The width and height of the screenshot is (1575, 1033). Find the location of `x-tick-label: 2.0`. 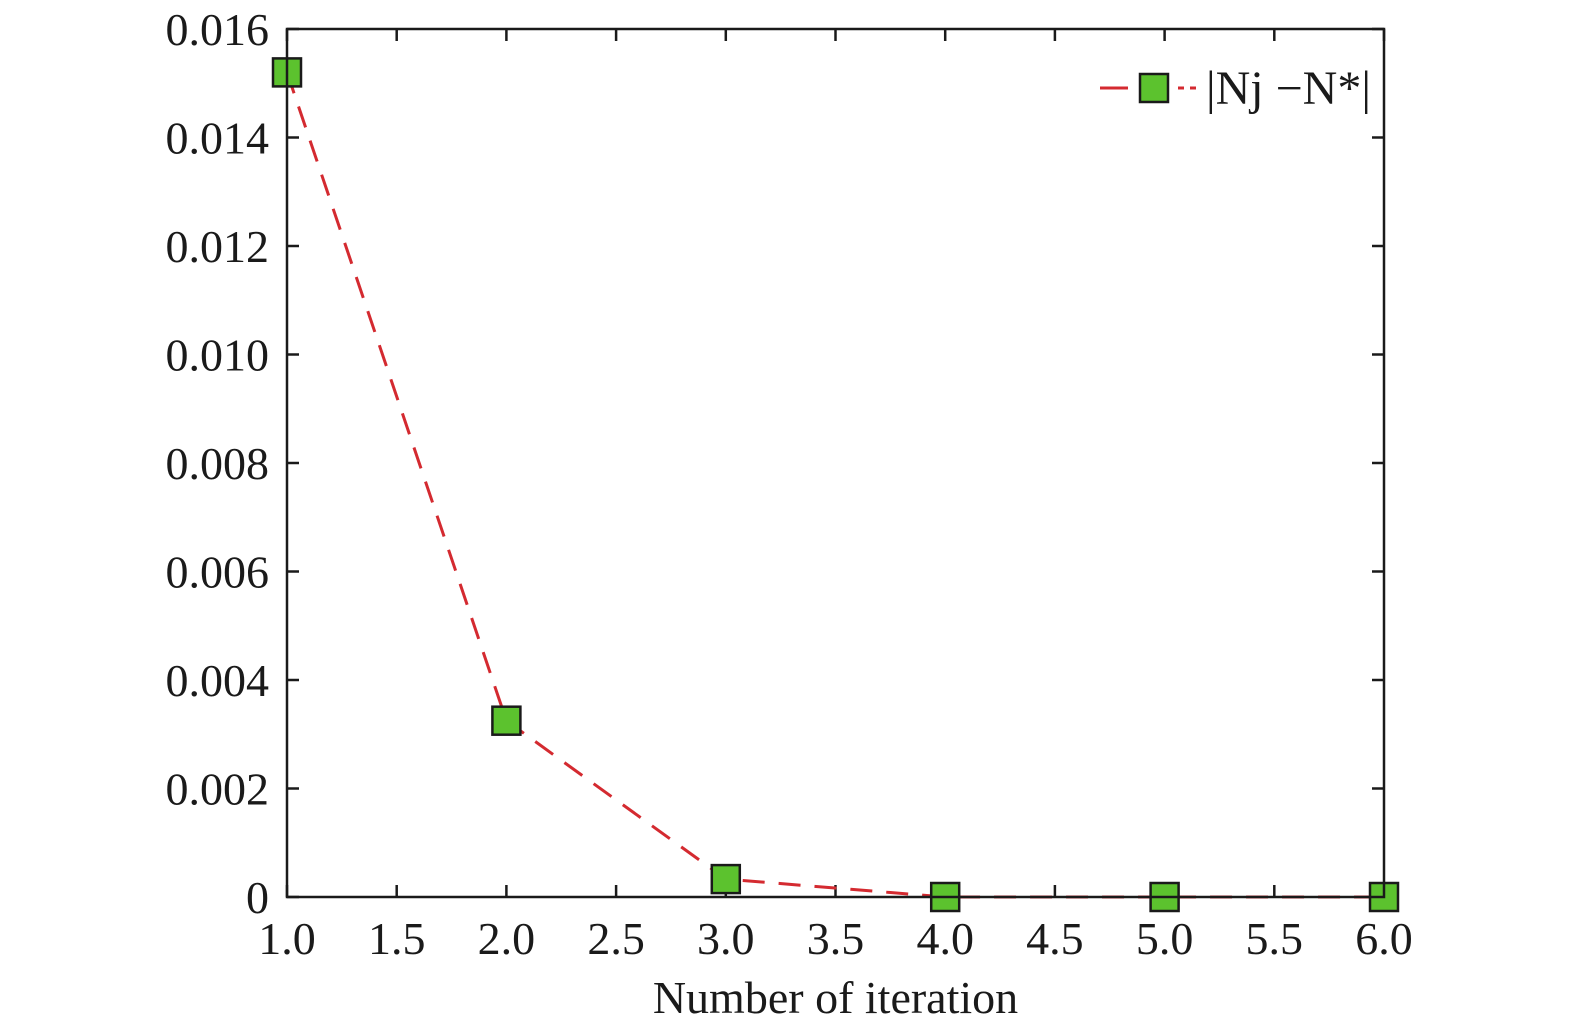

x-tick-label: 2.0 is located at coordinates (507, 938).